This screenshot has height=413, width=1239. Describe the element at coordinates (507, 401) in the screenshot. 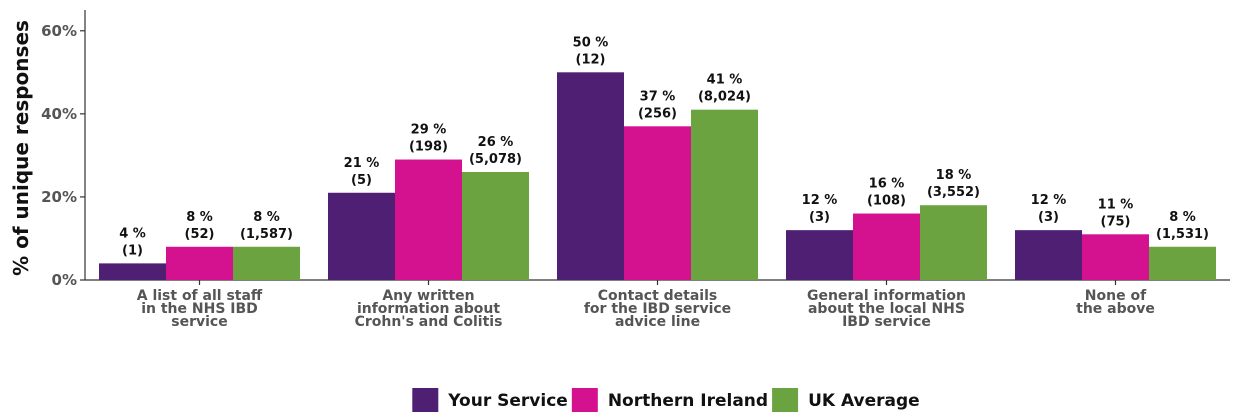

I see `legend-label: Your Service` at that location.